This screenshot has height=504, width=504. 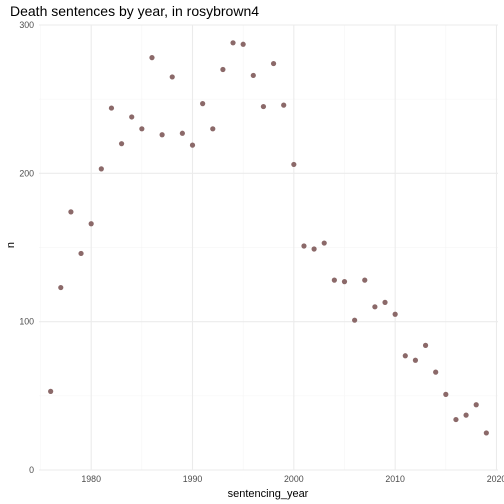 I want to click on y-tick-label: 200, so click(x=26, y=173).